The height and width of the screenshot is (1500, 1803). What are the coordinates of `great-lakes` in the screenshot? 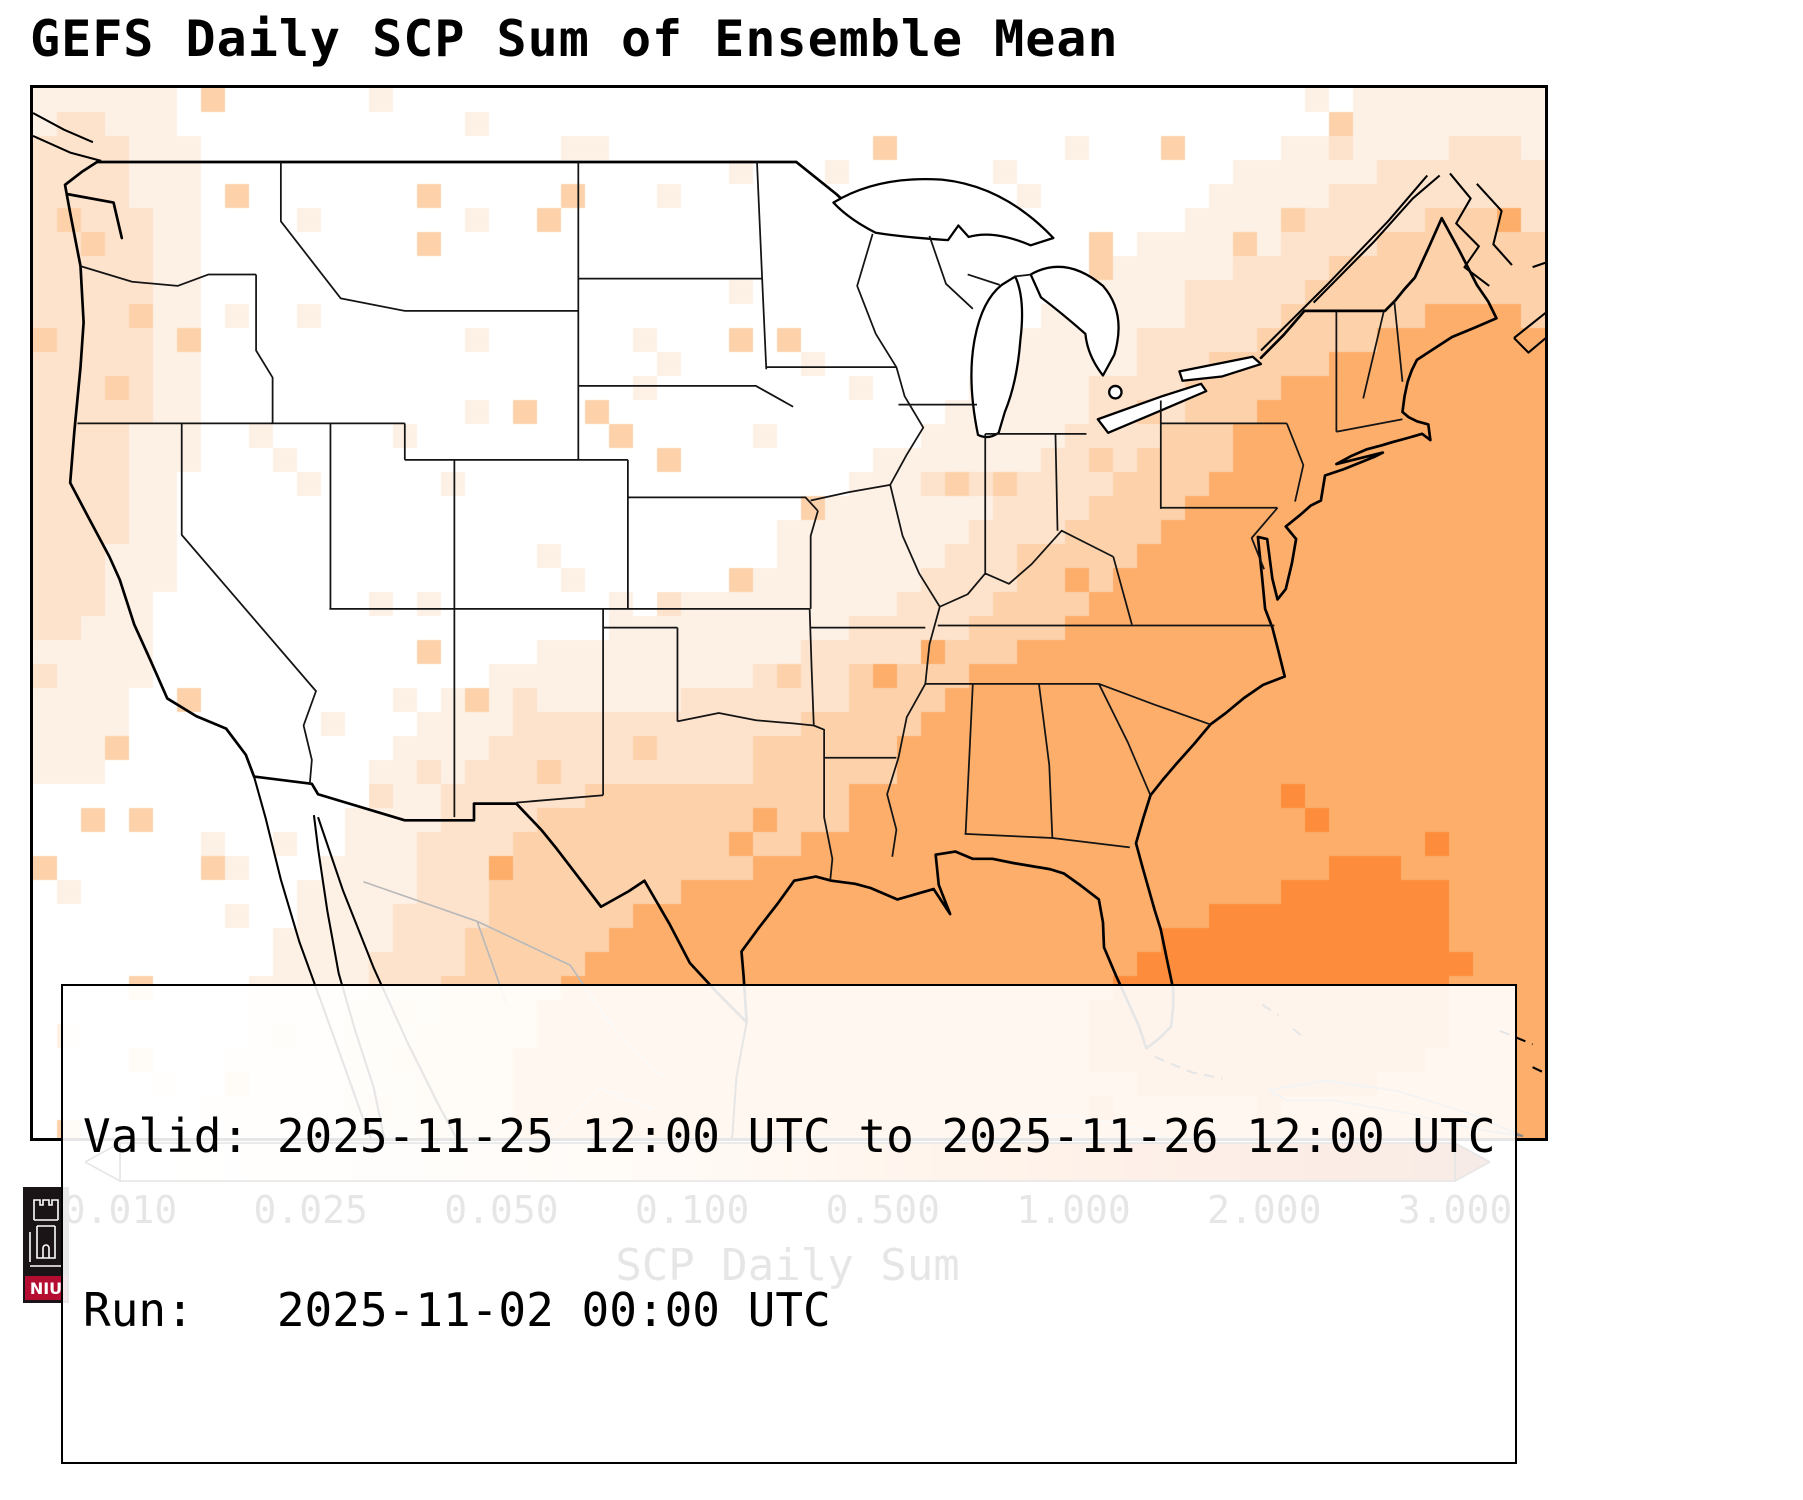 It's located at (1047, 308).